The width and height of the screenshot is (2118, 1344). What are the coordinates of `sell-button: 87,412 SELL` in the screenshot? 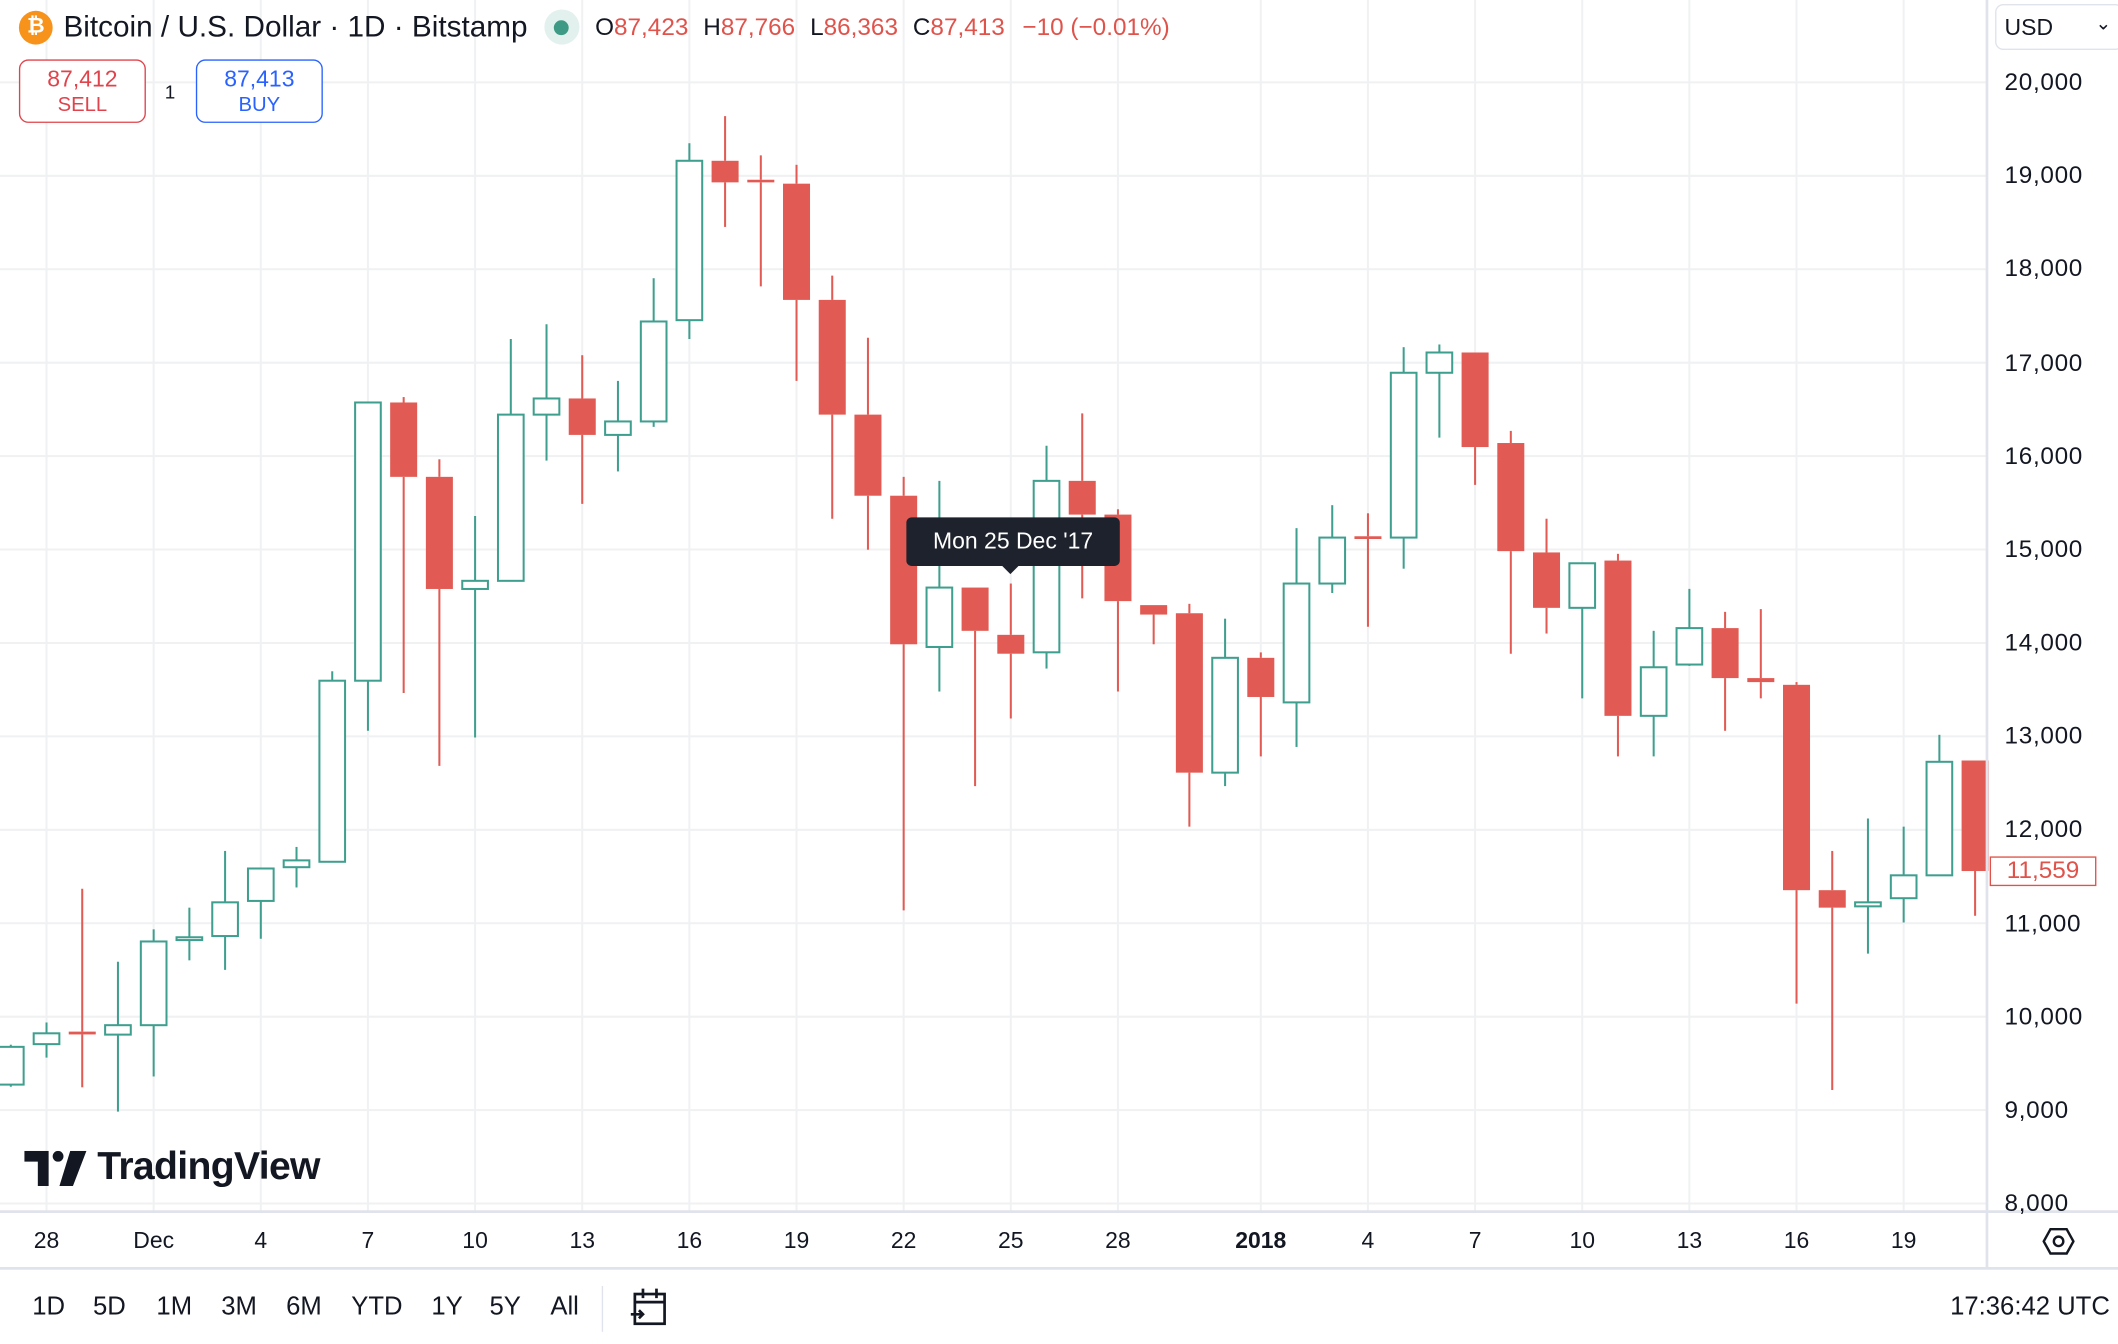 It's located at (82, 91).